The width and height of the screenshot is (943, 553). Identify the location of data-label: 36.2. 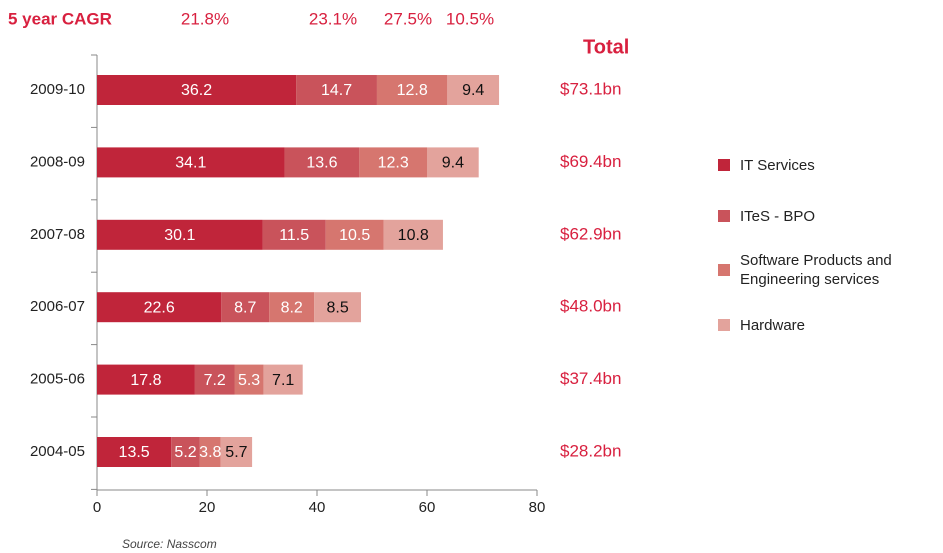
(196, 90).